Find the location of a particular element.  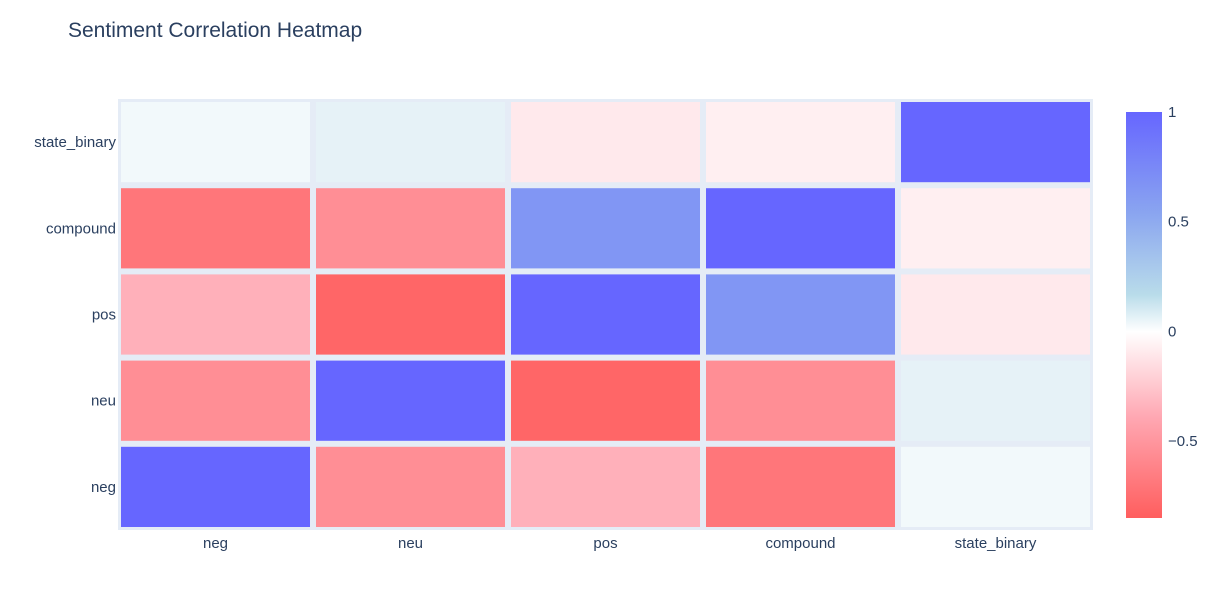

colorbar: 1 0.5 0 −0.5 is located at coordinates (1162, 311).